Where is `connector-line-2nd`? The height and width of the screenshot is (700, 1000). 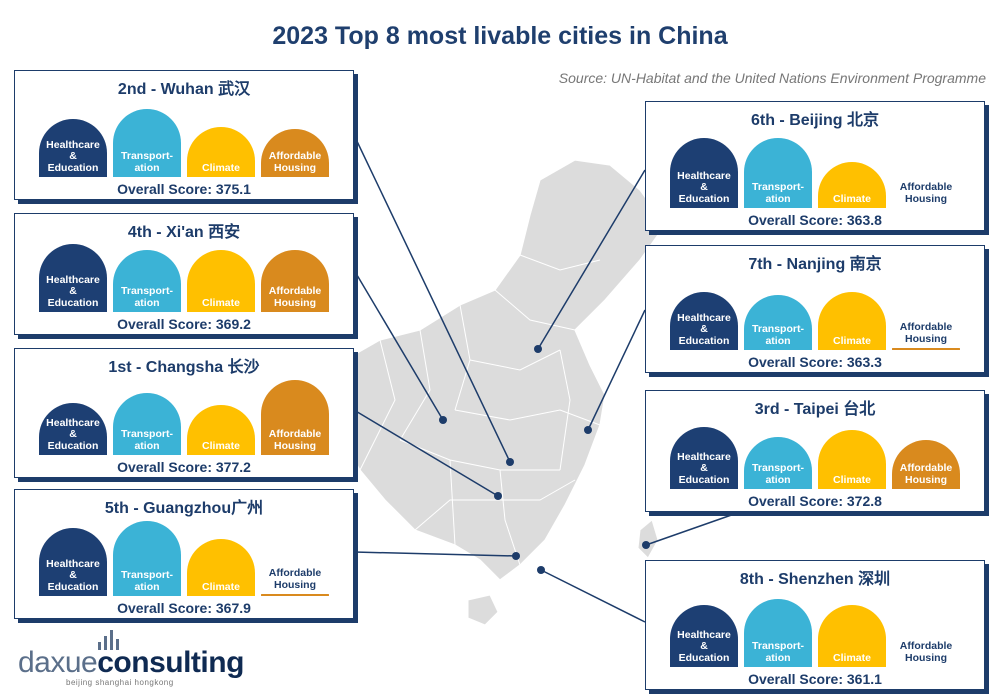 connector-line-2nd is located at coordinates (432, 298).